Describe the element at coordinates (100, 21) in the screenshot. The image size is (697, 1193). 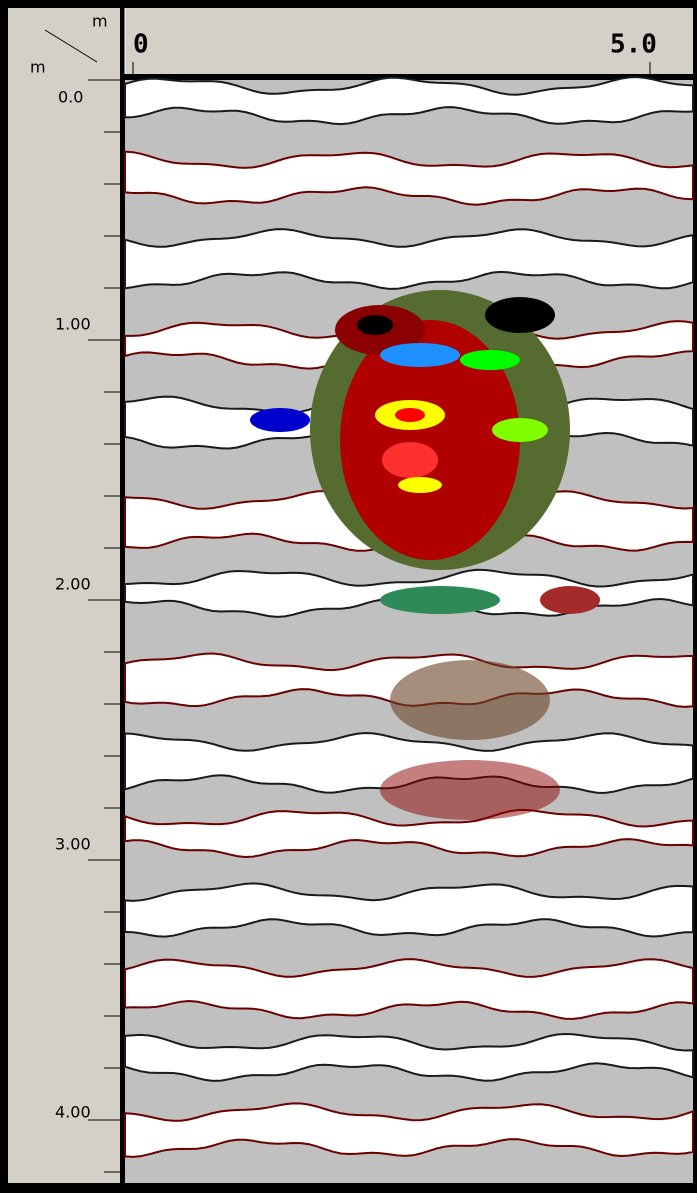
I see `top-unit: m` at that location.